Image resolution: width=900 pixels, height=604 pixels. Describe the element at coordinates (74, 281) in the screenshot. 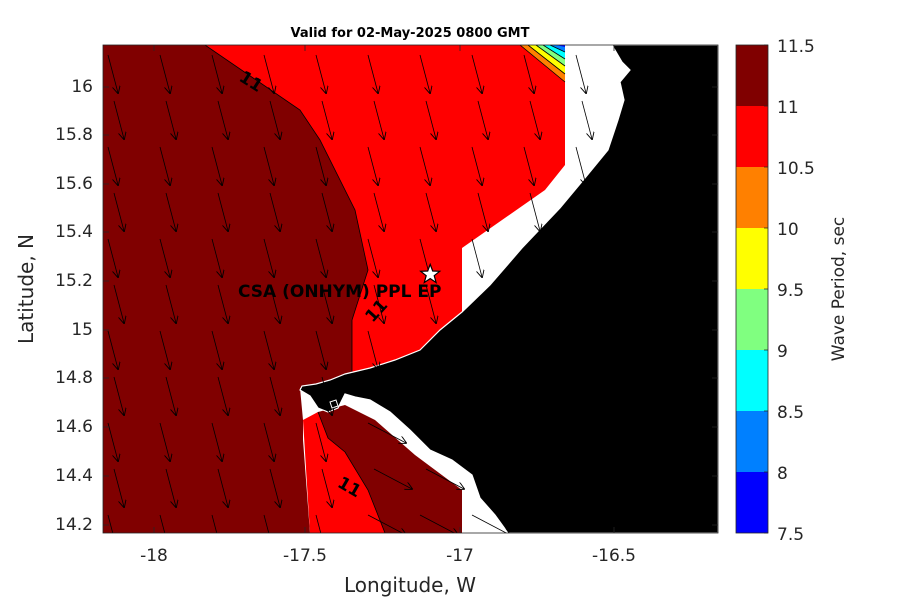

I see `y-tick-label: 15.2` at that location.